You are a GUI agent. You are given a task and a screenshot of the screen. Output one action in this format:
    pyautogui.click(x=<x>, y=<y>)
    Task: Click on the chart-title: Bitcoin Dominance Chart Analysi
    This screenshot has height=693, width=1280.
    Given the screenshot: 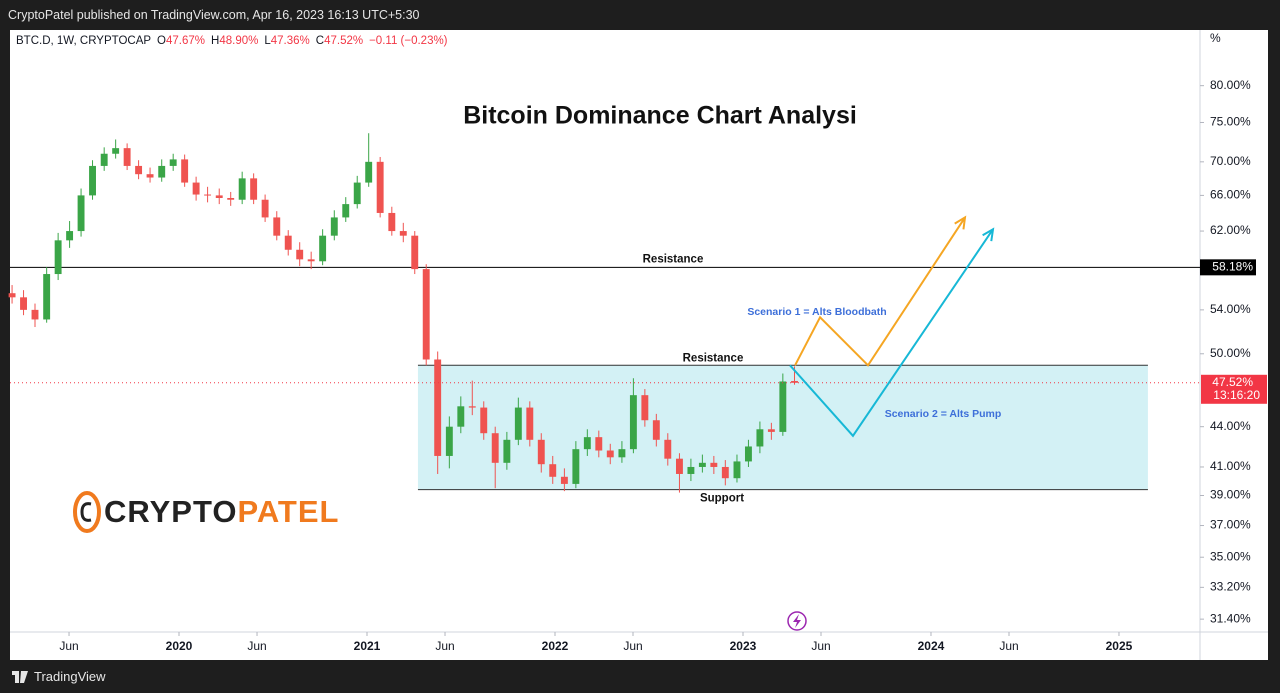 What is the action you would take?
    pyautogui.click(x=660, y=116)
    